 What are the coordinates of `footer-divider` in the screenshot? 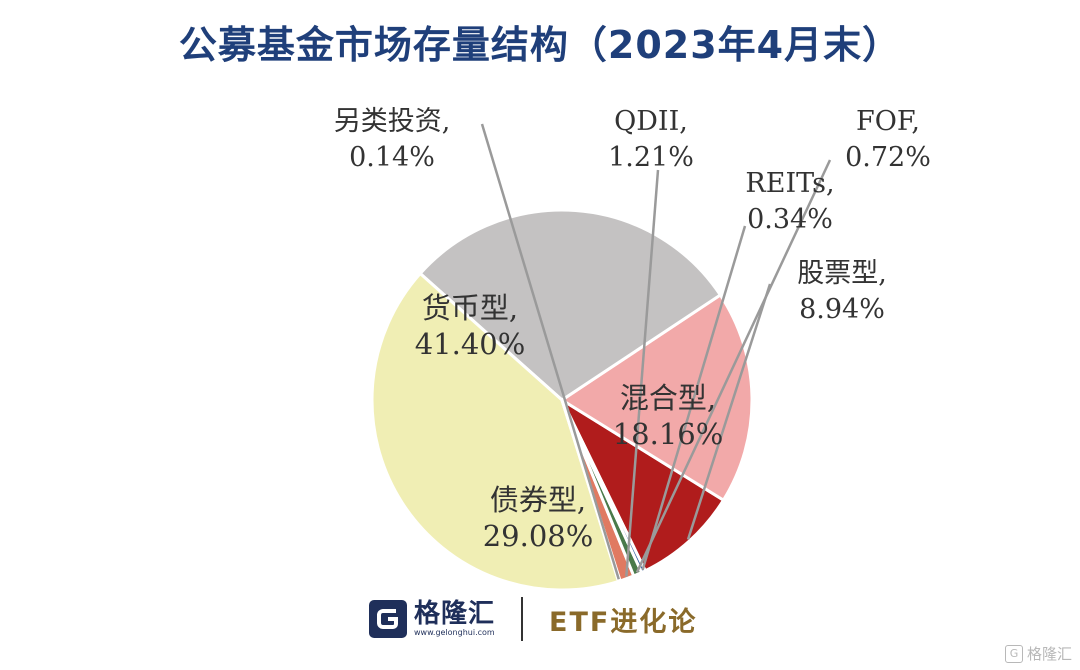 It's located at (522, 619).